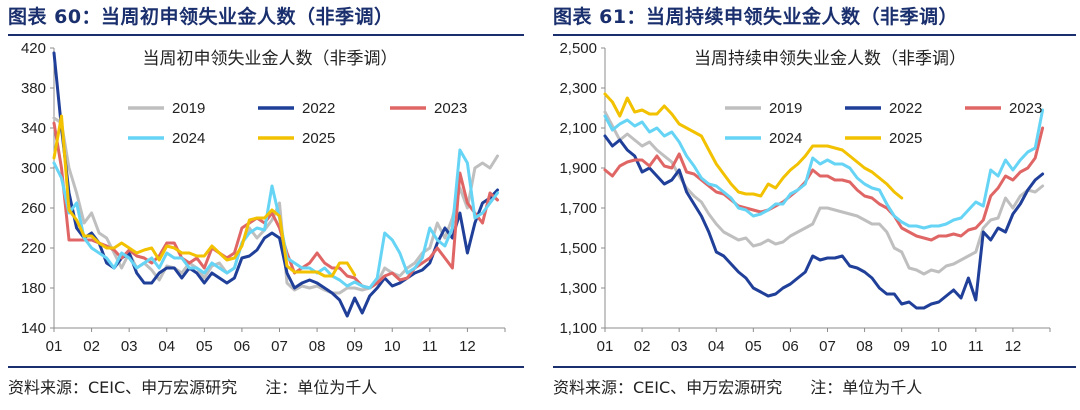 The height and width of the screenshot is (410, 1080). What do you see at coordinates (578, 248) in the screenshot?
I see `y-tick-label: 1,500` at bounding box center [578, 248].